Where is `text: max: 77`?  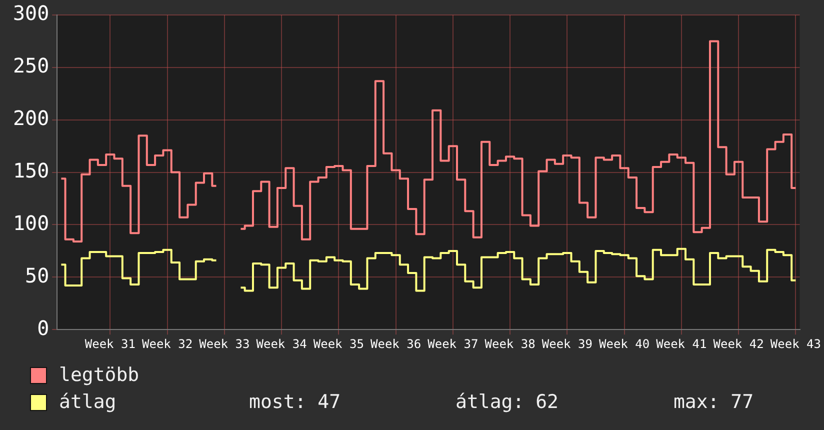
text: max: 77 is located at coordinates (713, 402).